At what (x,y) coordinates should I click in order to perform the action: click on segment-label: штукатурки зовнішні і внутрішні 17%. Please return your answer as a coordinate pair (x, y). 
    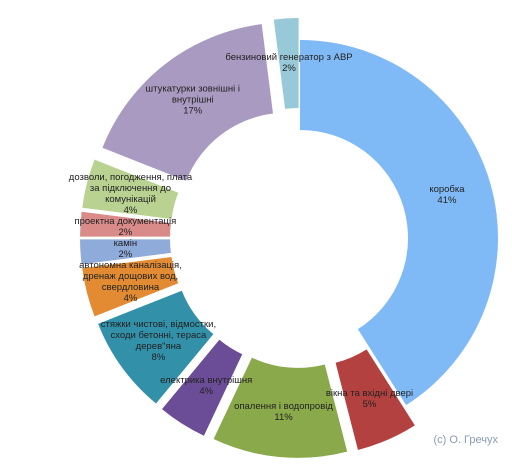
    Looking at the image, I should click on (193, 99).